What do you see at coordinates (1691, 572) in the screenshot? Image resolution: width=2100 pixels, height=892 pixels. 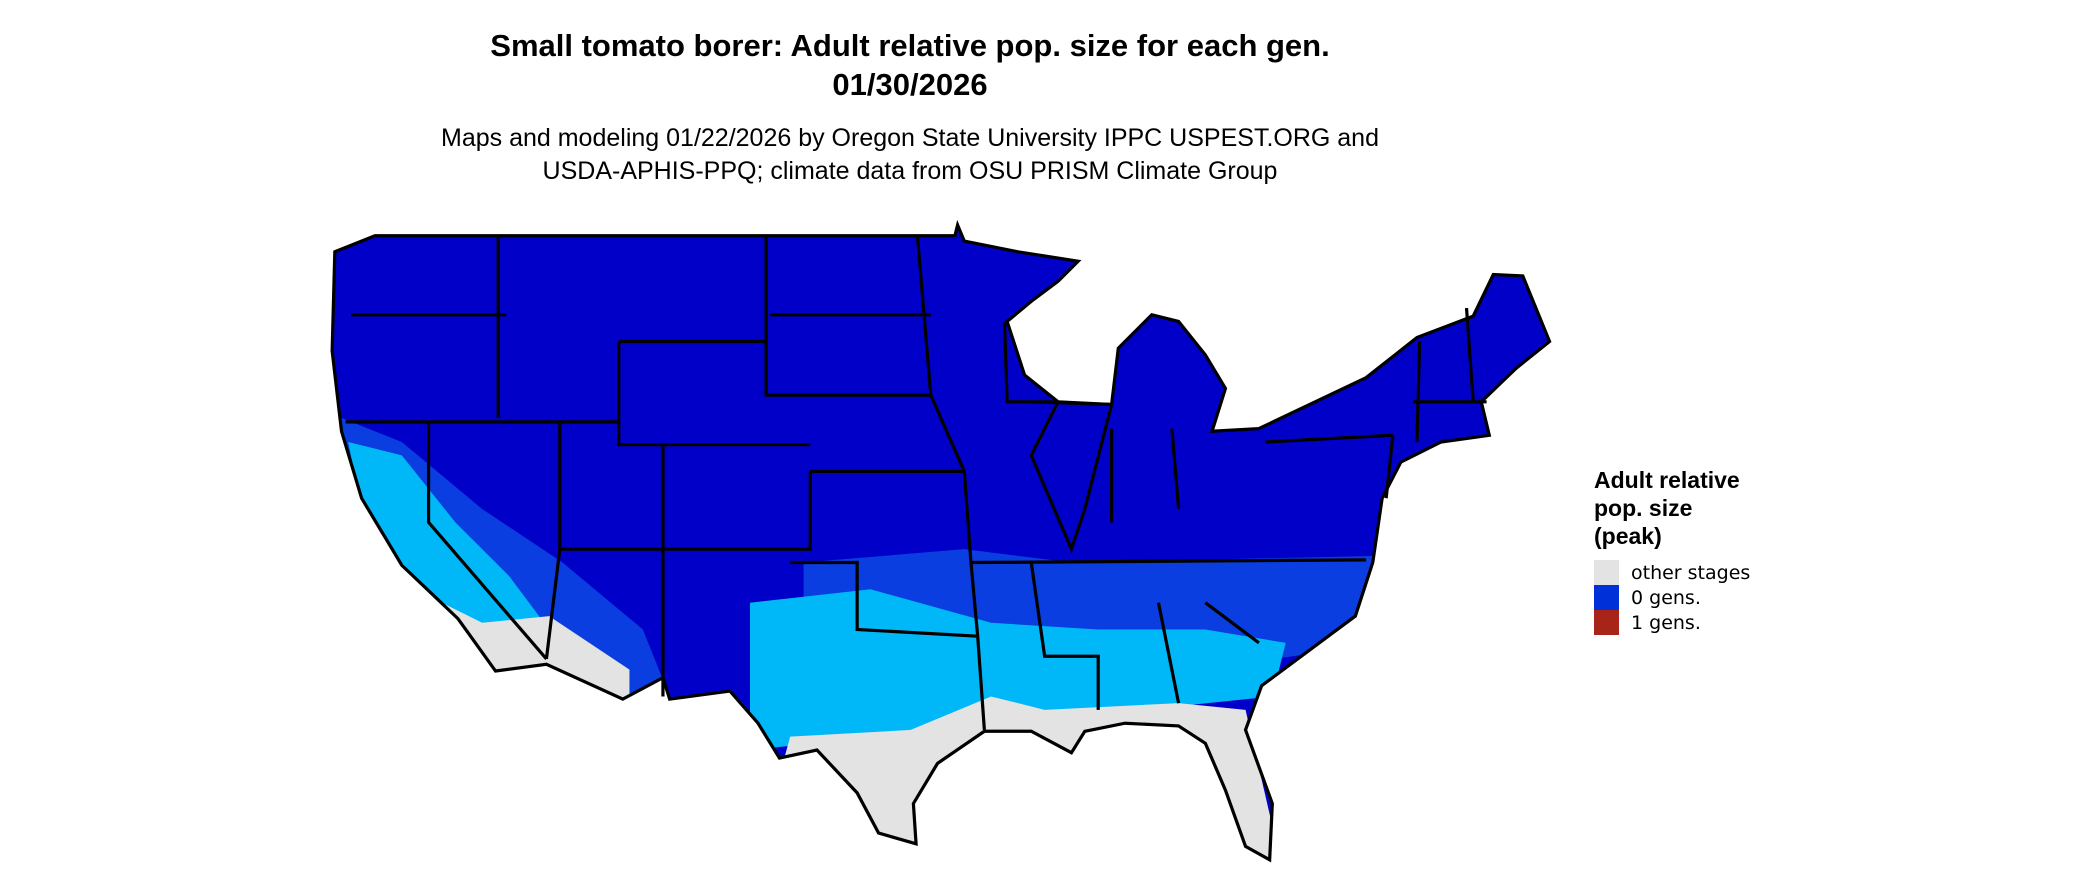 I see `legend-label: other stages` at bounding box center [1691, 572].